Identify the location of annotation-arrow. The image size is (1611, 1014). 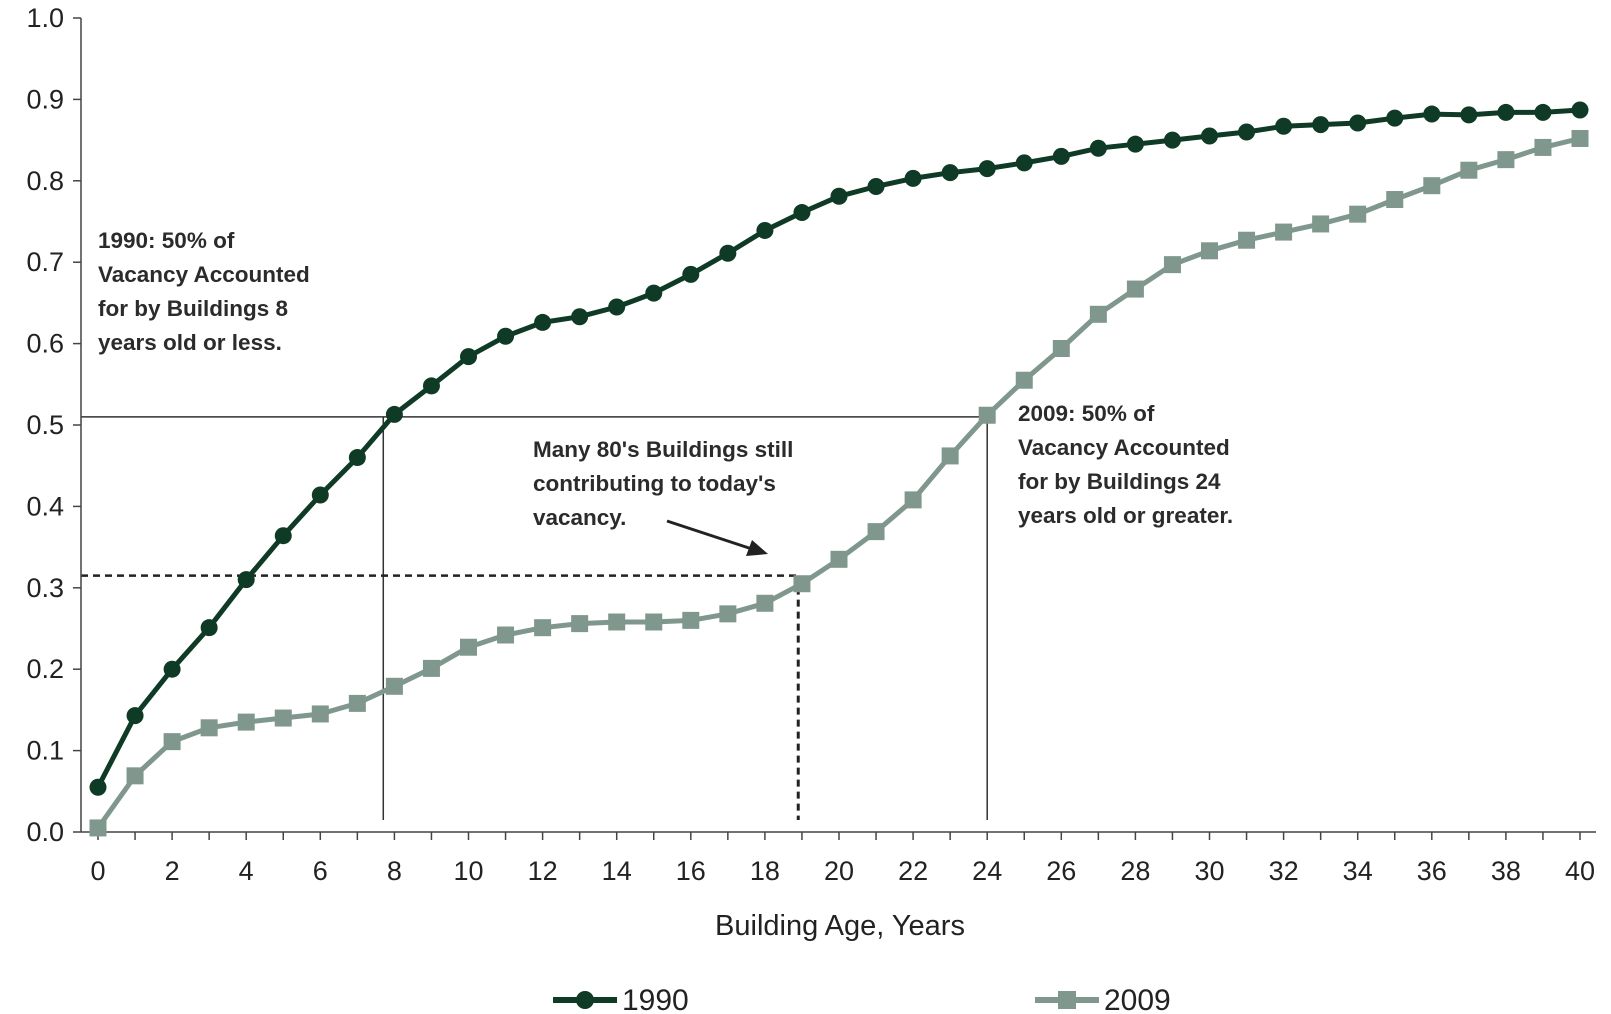
(717, 537).